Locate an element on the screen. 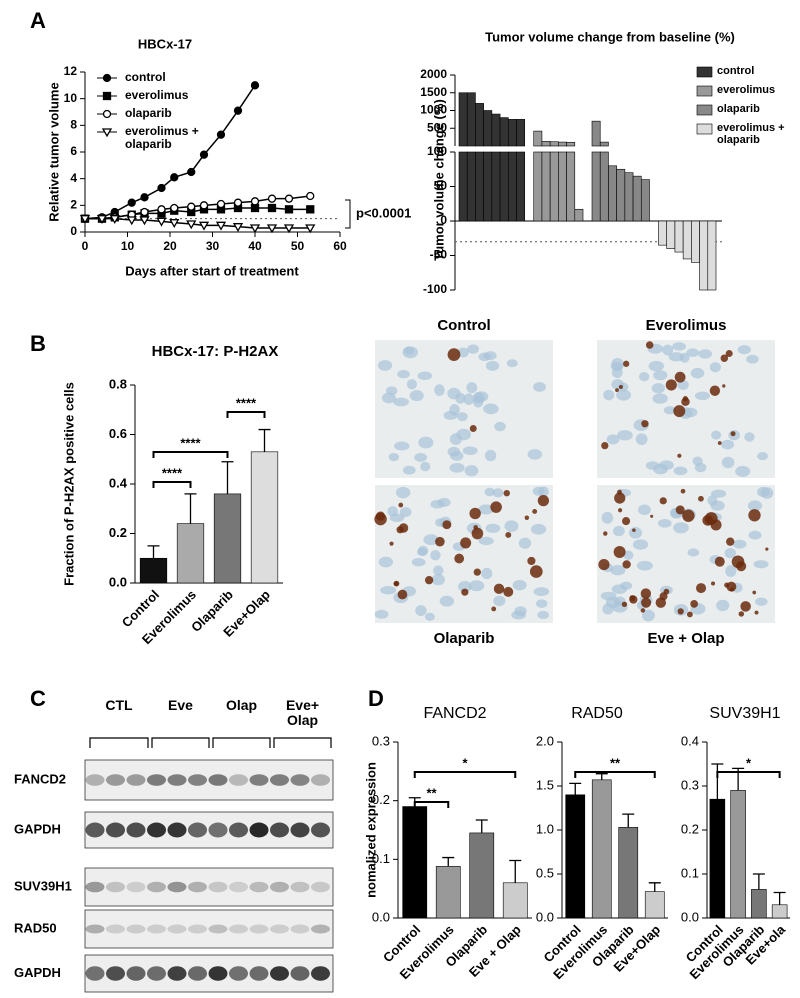  legend-label: control is located at coordinates (736, 71).